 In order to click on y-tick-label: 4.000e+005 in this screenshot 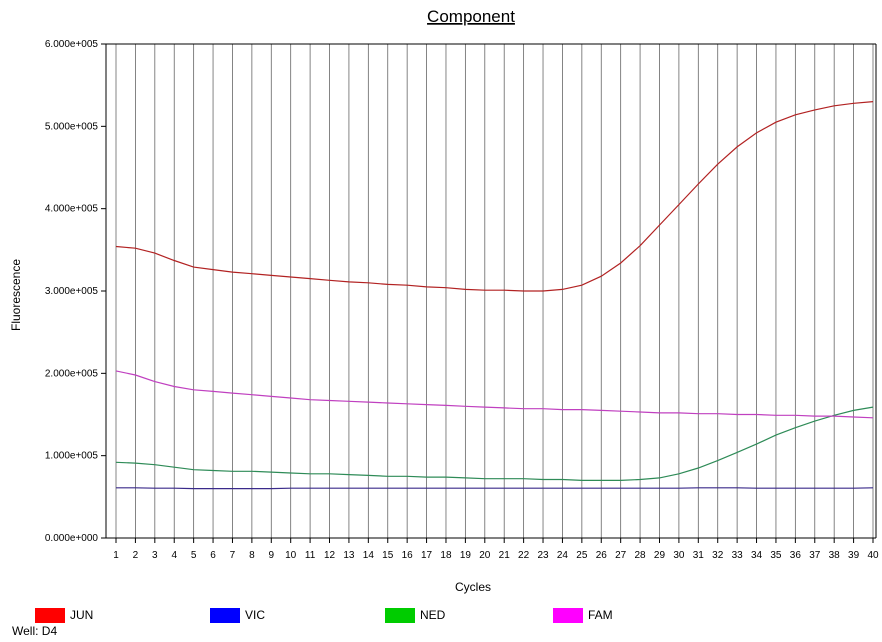, I will do `click(72, 209)`.